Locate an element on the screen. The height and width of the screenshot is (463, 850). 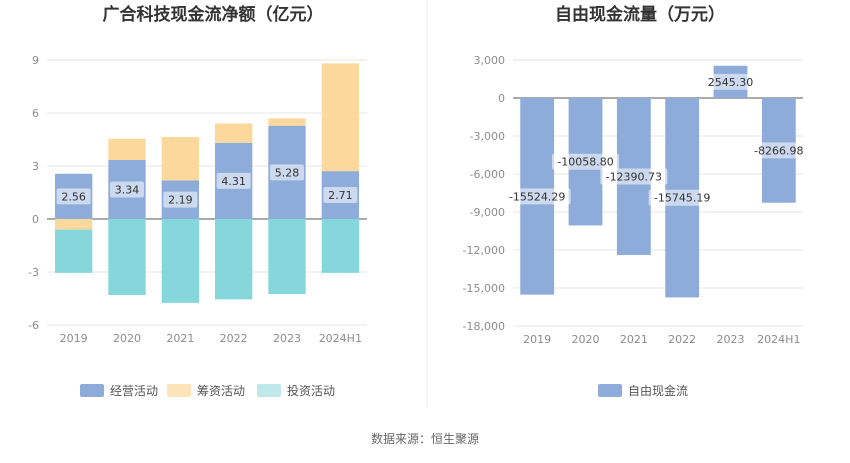
data-label: -10058.80 is located at coordinates (585, 162).